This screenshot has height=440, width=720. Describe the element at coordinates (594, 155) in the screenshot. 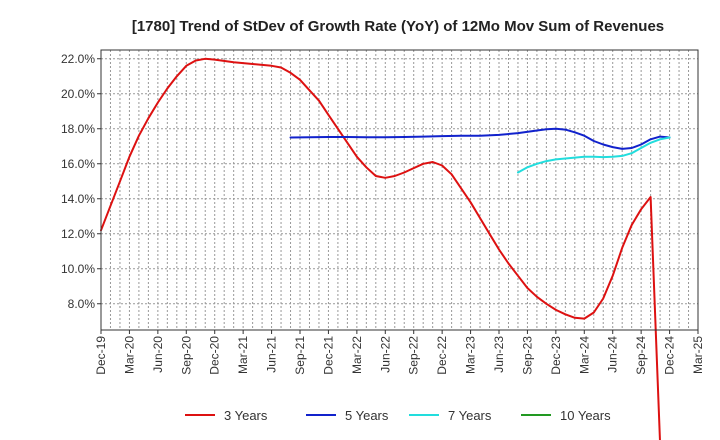

I see `series-line-7-years` at that location.